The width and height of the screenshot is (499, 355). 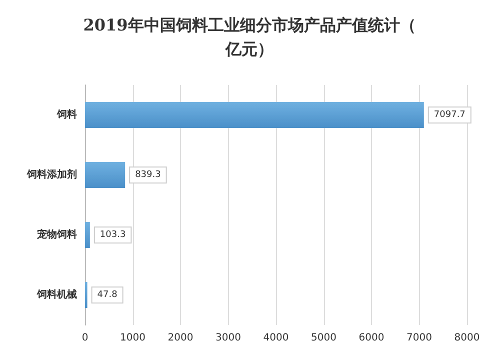 I want to click on x-tick-label: 3000, so click(x=228, y=338).